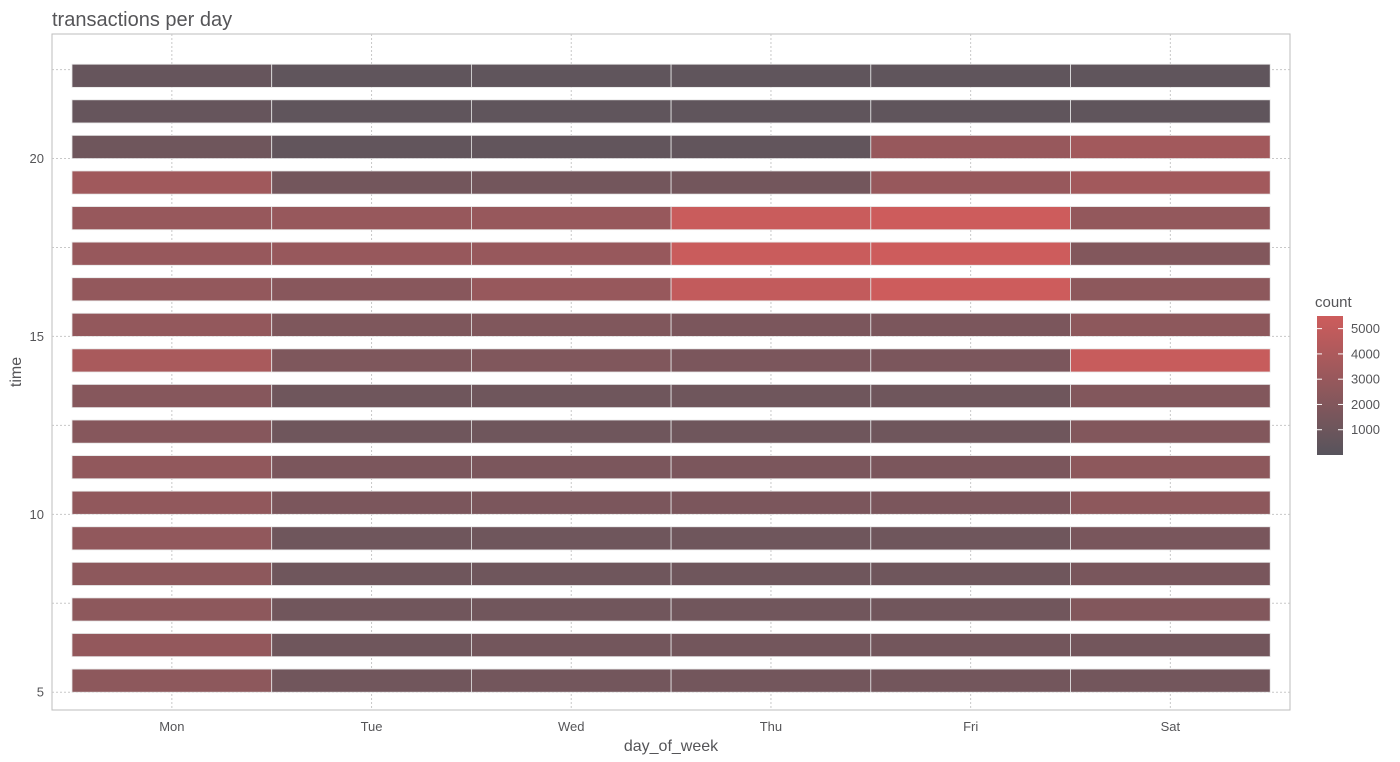 The width and height of the screenshot is (1400, 762). Describe the element at coordinates (1365, 379) in the screenshot. I see `legend-tick-label: 3000` at that location.